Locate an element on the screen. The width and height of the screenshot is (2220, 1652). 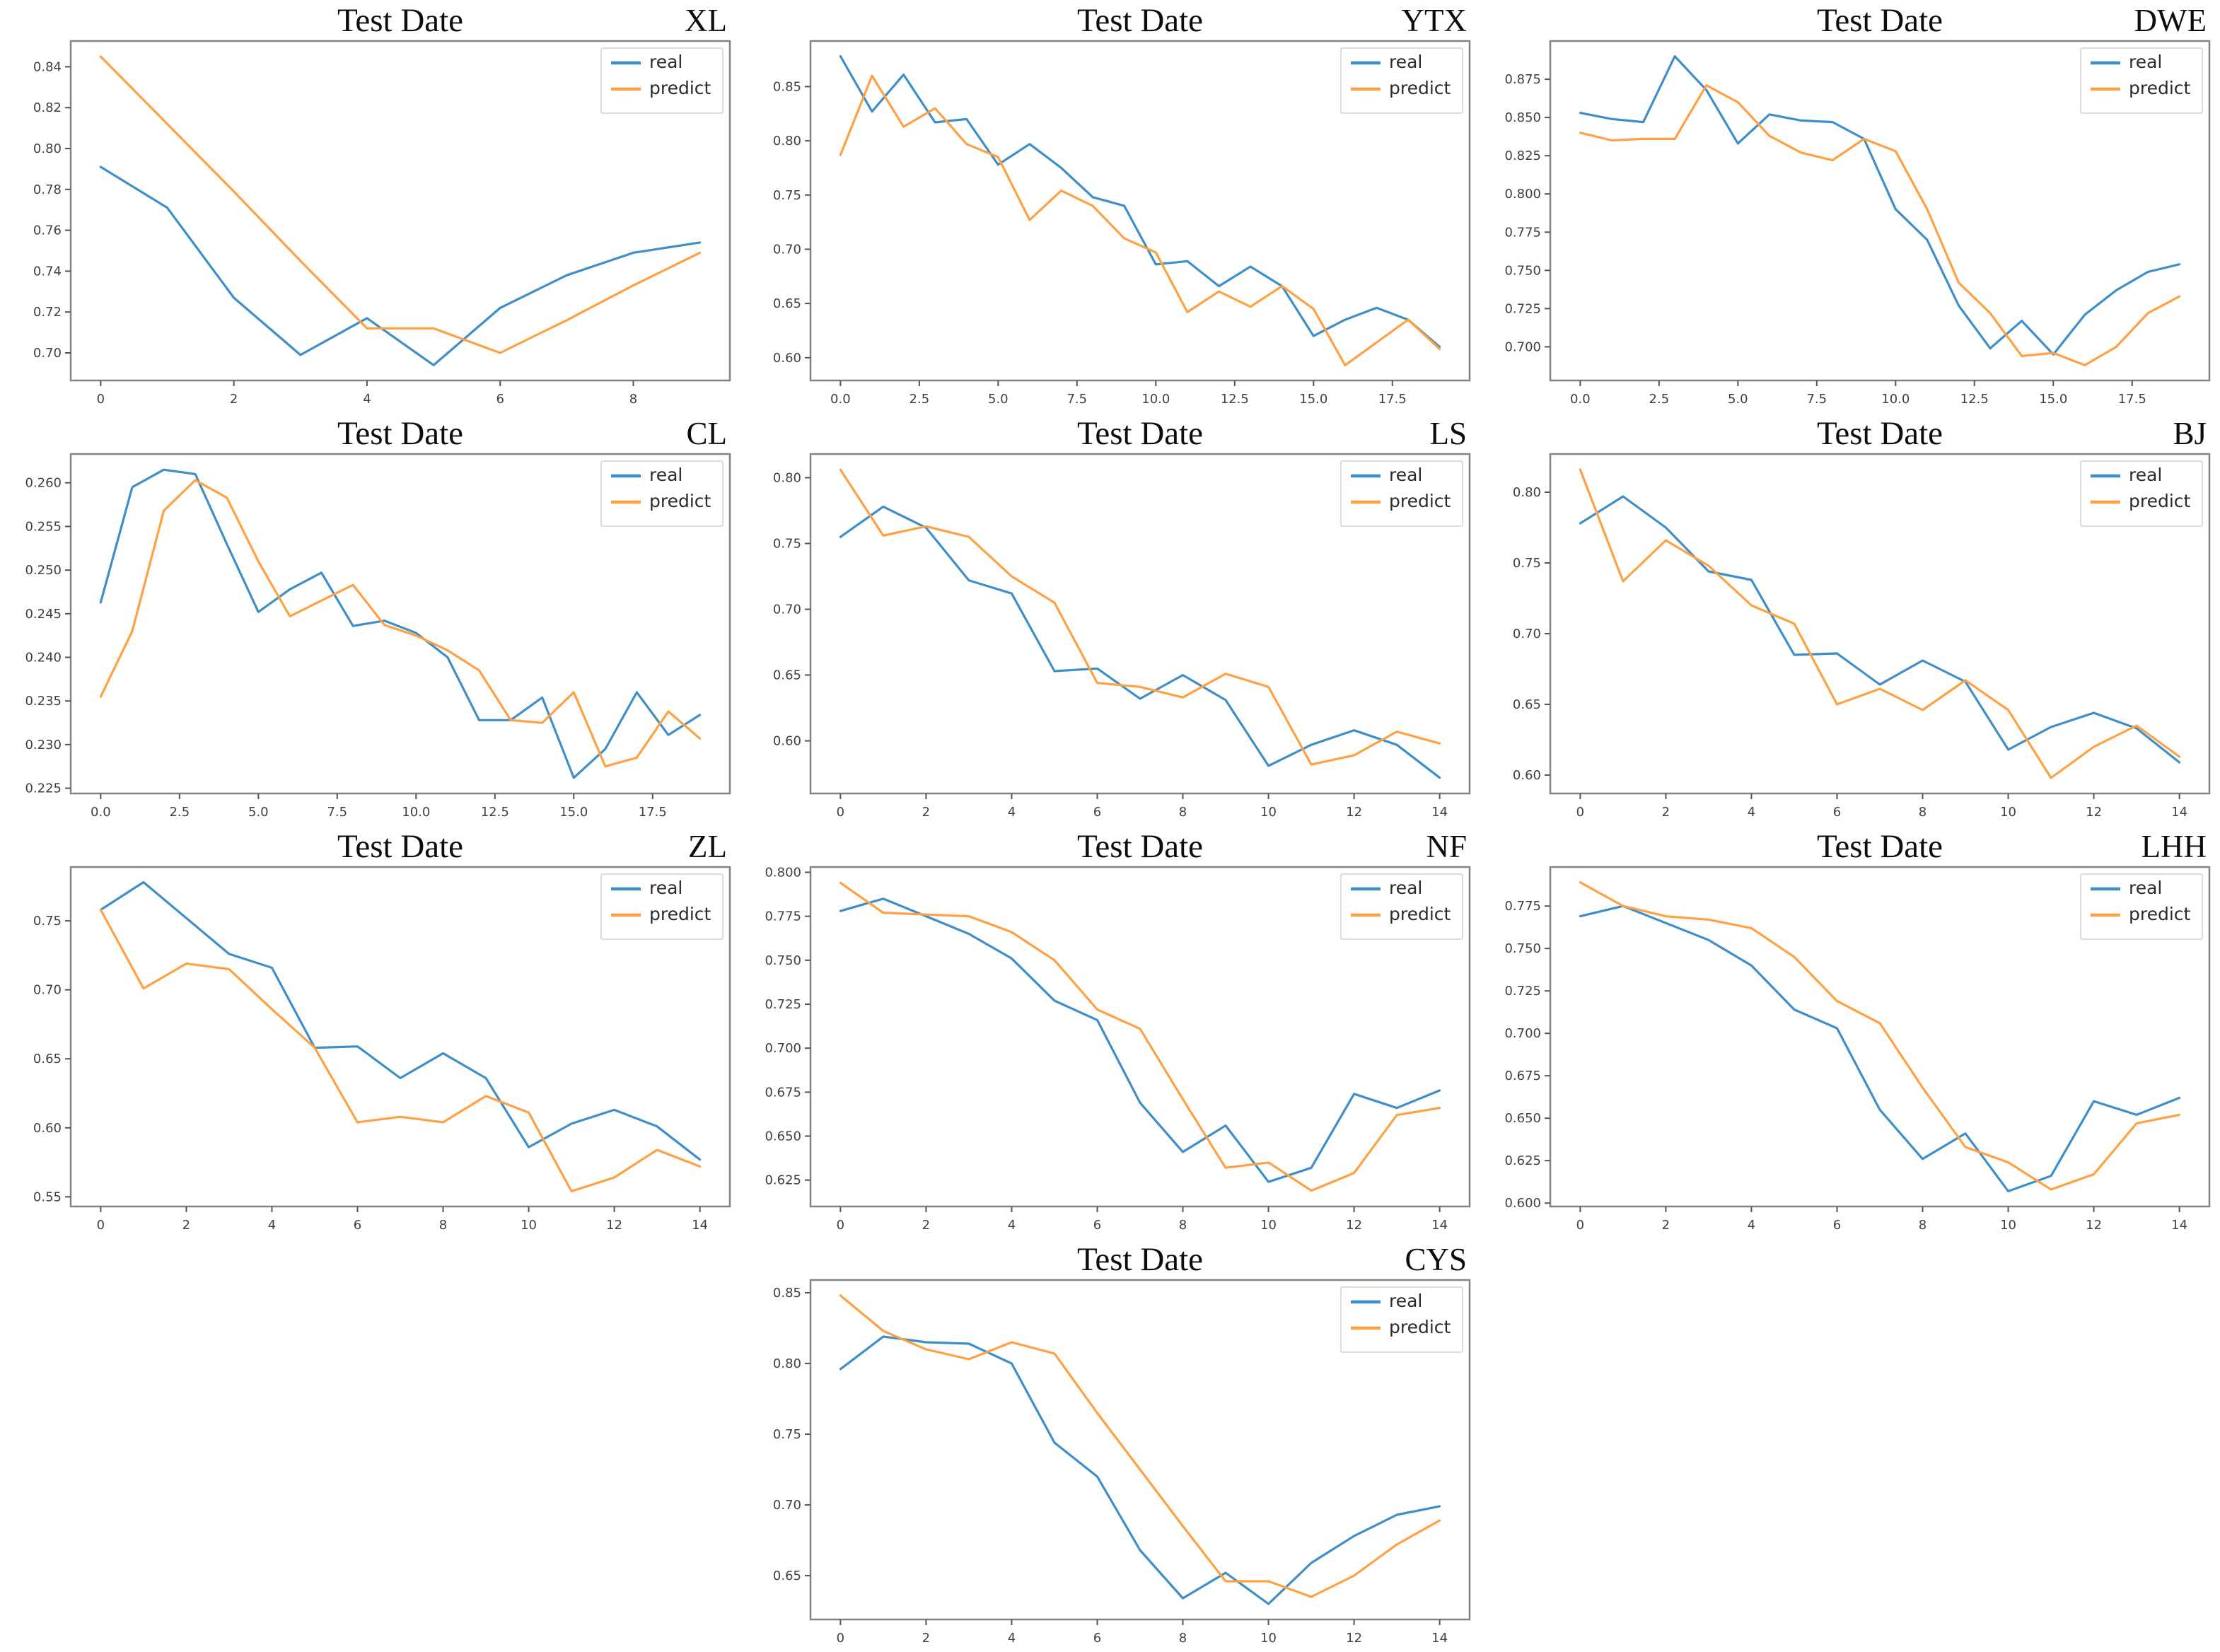
x-tick-label: 15.0 is located at coordinates (1313, 400).